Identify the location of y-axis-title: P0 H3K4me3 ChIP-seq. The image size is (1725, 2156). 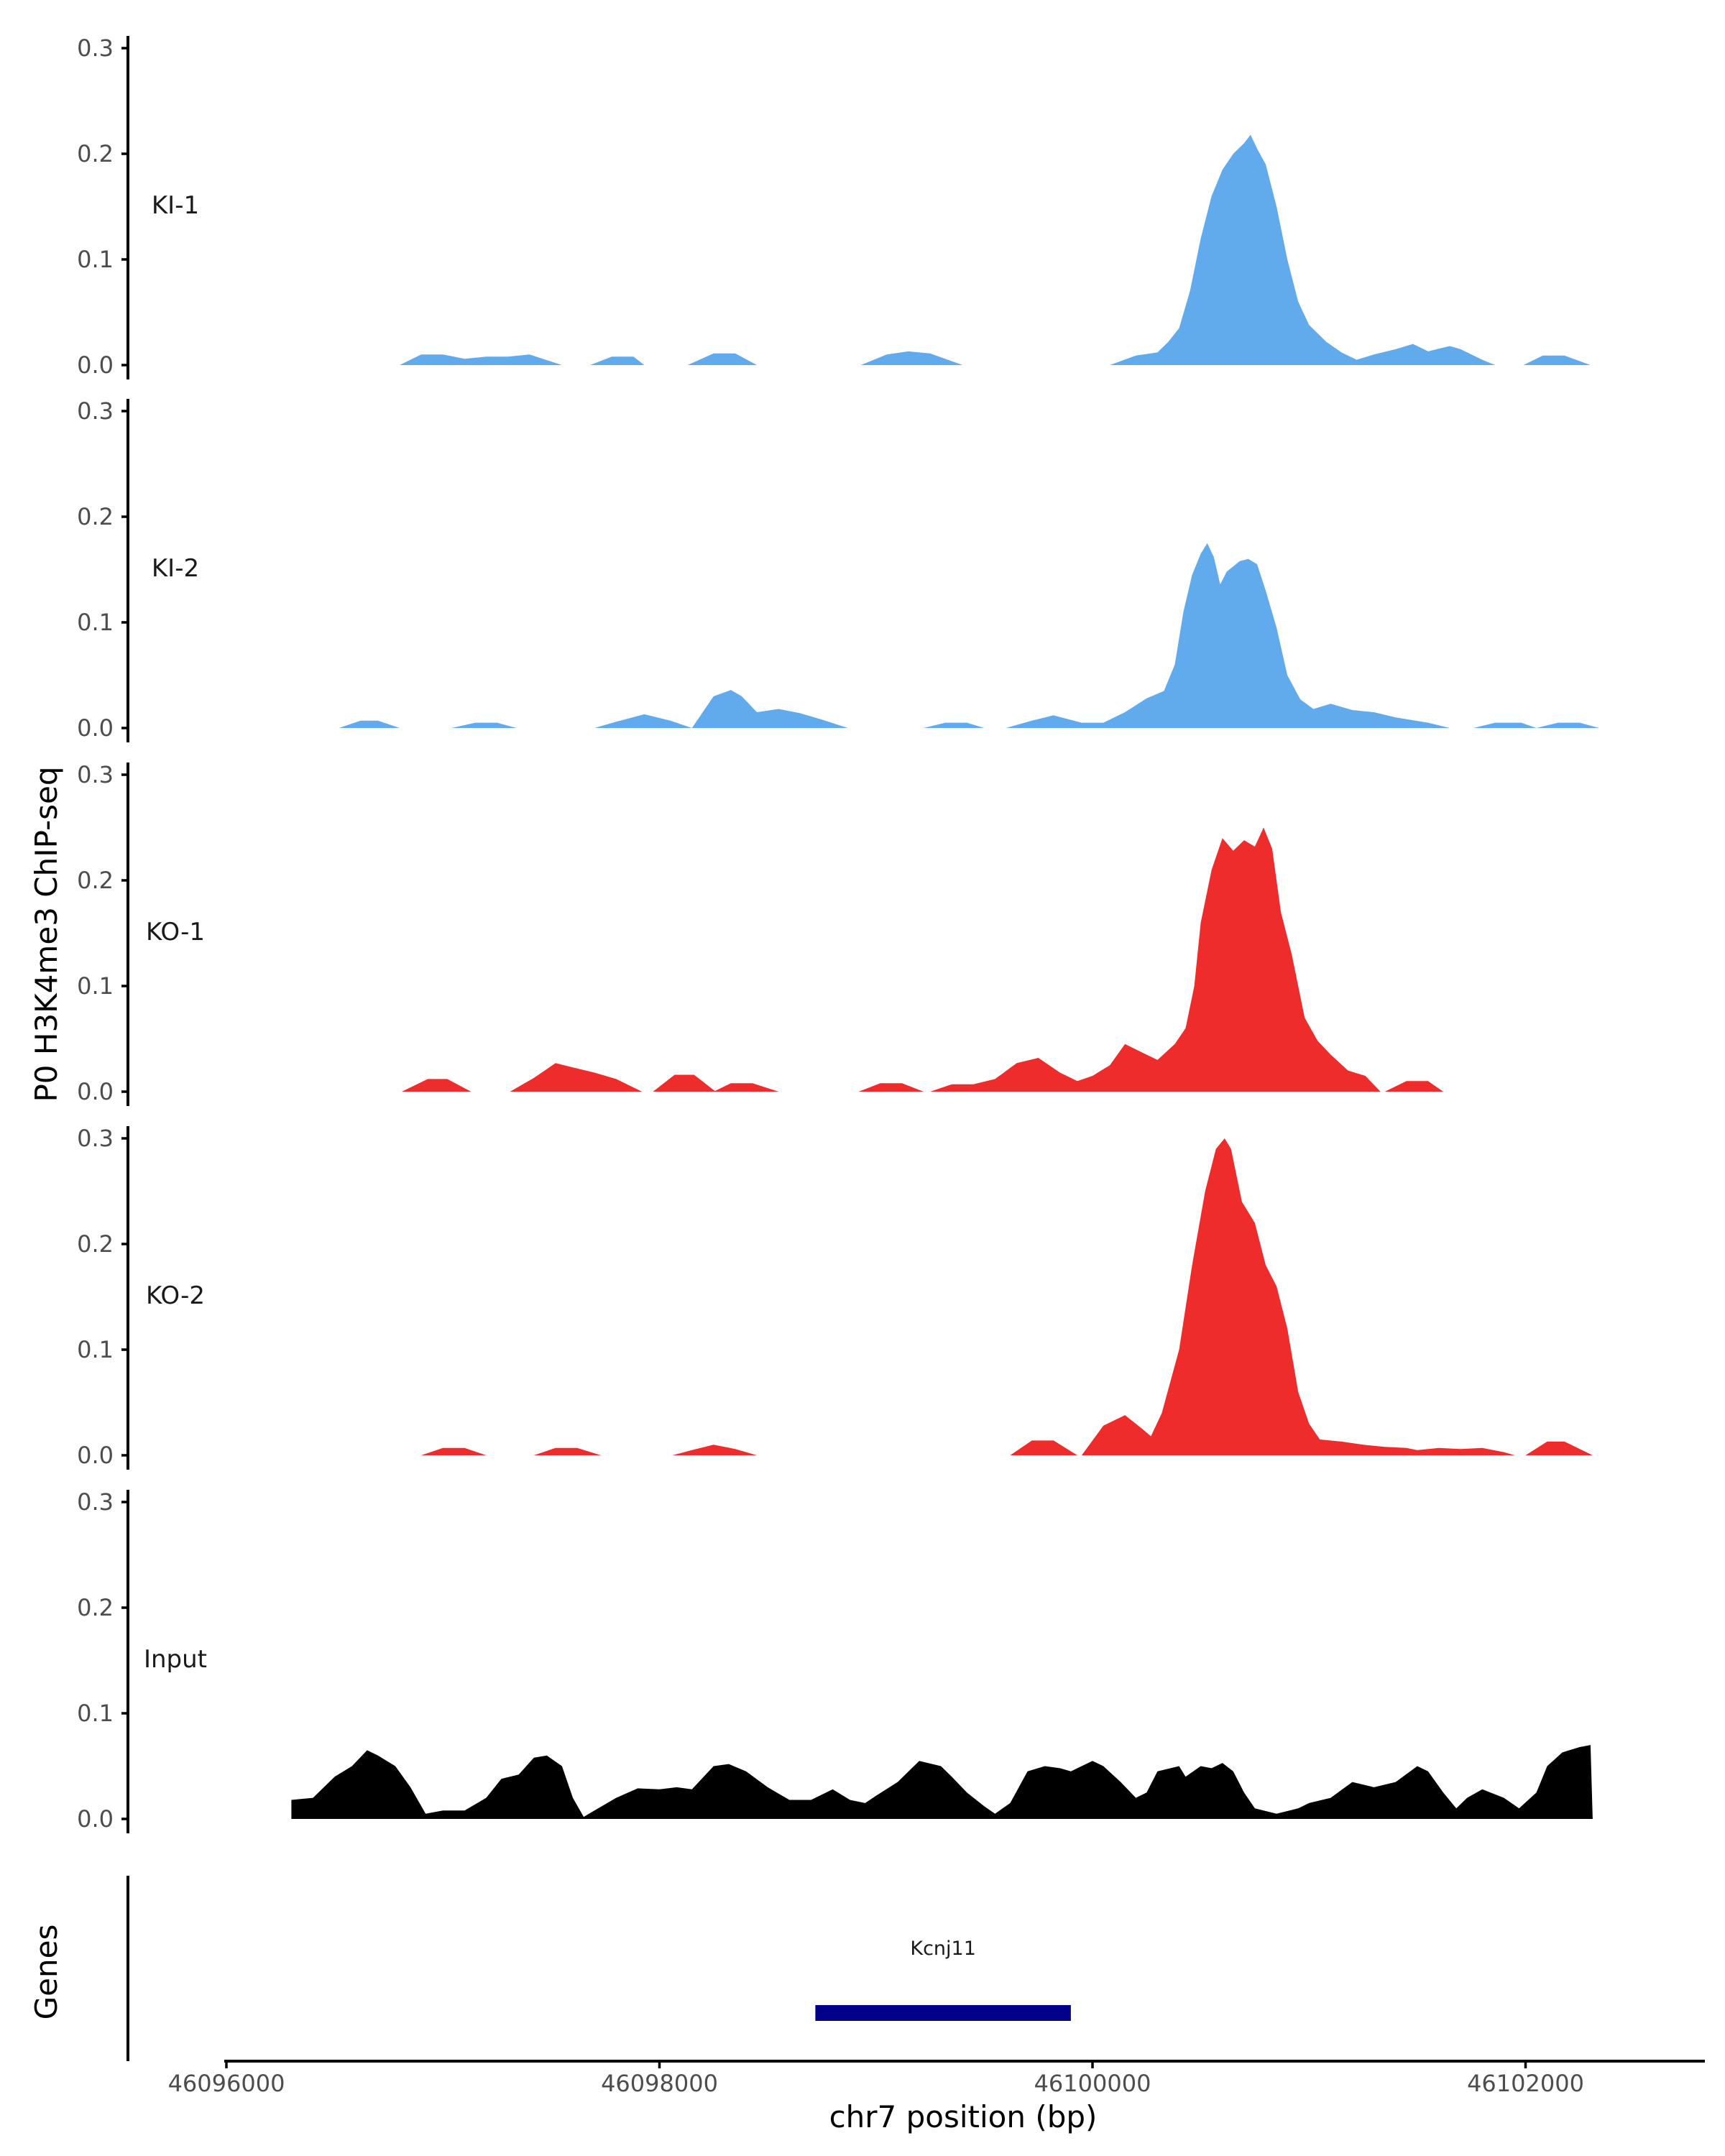
(46, 934).